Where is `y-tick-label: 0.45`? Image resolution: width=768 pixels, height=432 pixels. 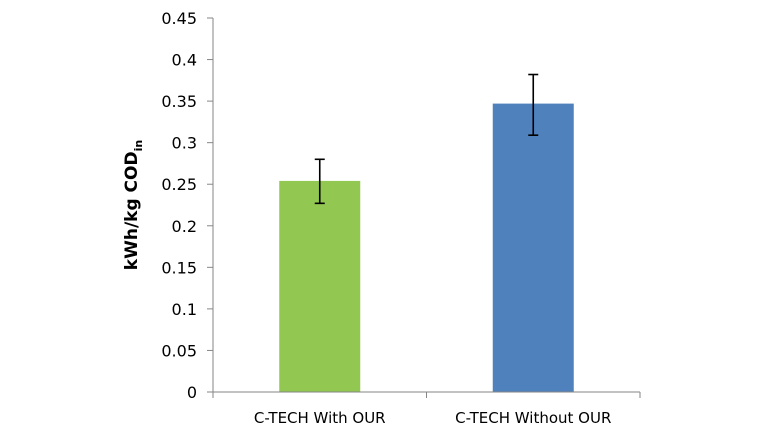 y-tick-label: 0.45 is located at coordinates (179, 18).